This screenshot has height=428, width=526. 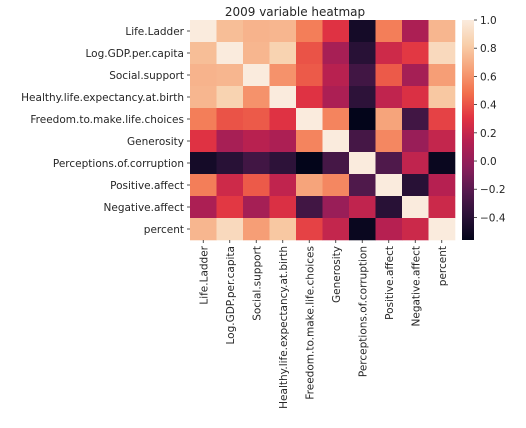 I want to click on y-tick-label: Negative.affect, so click(x=144, y=208).